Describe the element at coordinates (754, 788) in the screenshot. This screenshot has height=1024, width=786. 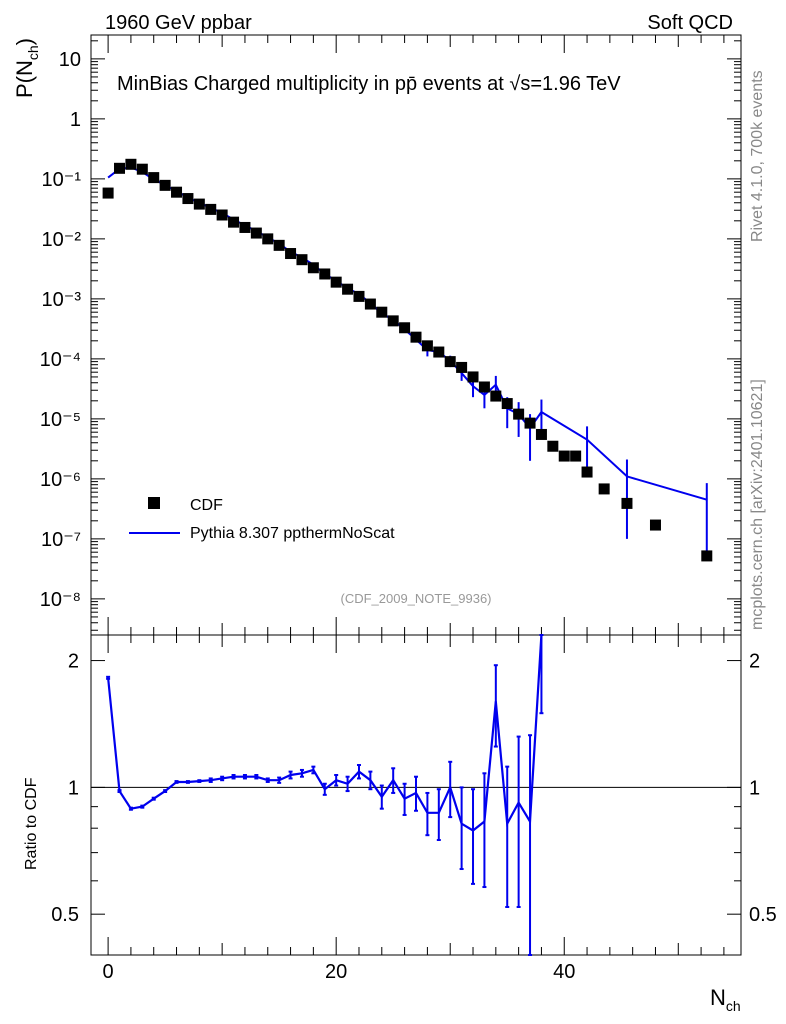
I see `ratio-ytick-label-right: 1` at that location.